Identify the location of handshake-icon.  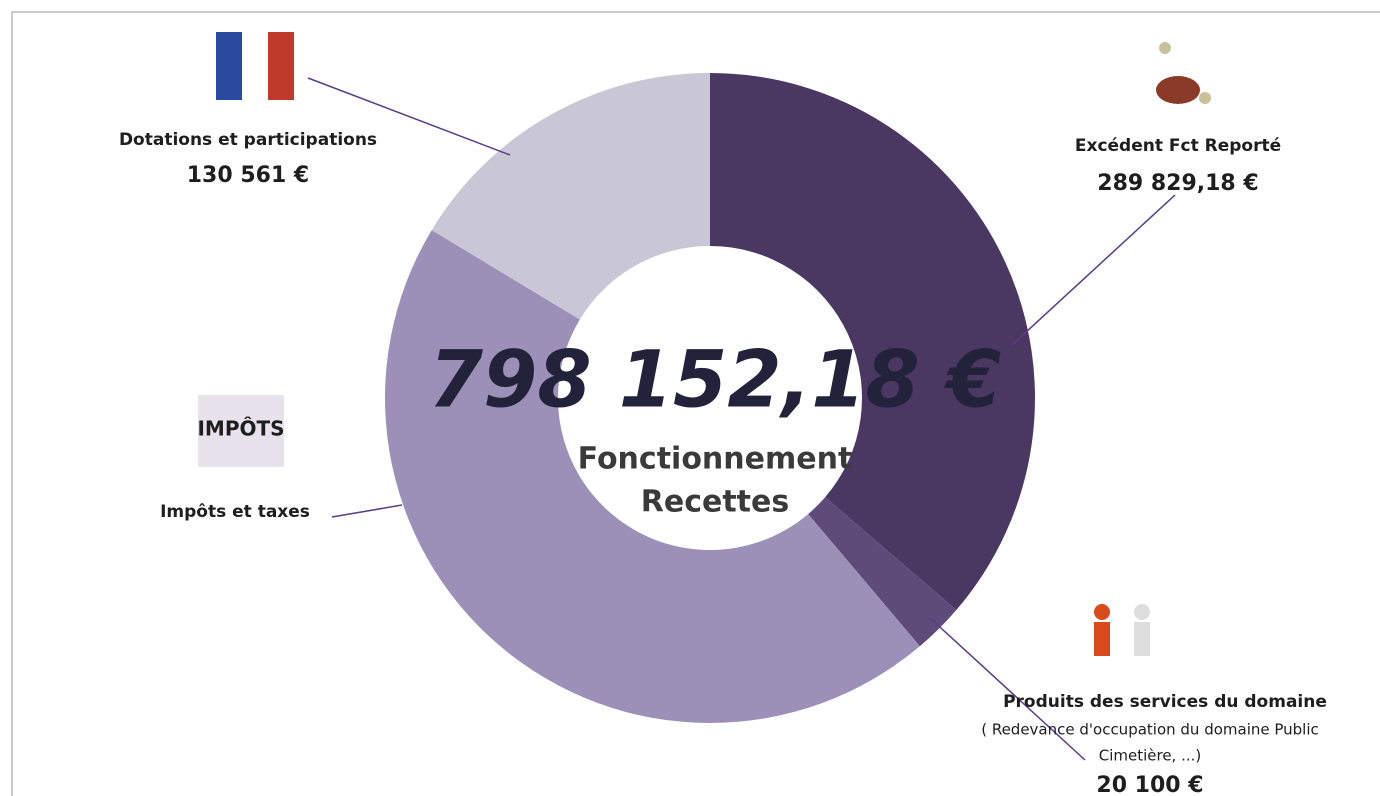
(1122, 630).